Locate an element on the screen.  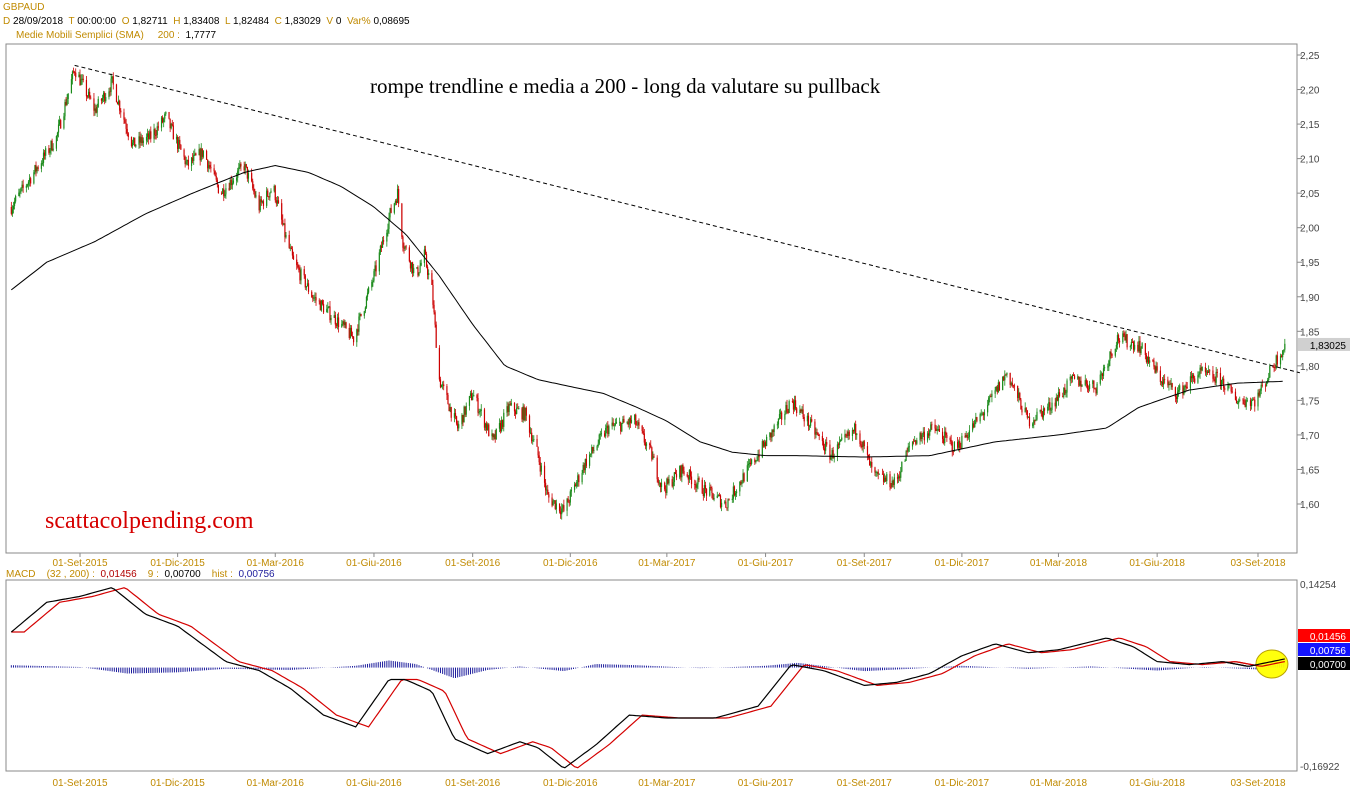
symbol-label: GBPAUD is located at coordinates (24, 7).